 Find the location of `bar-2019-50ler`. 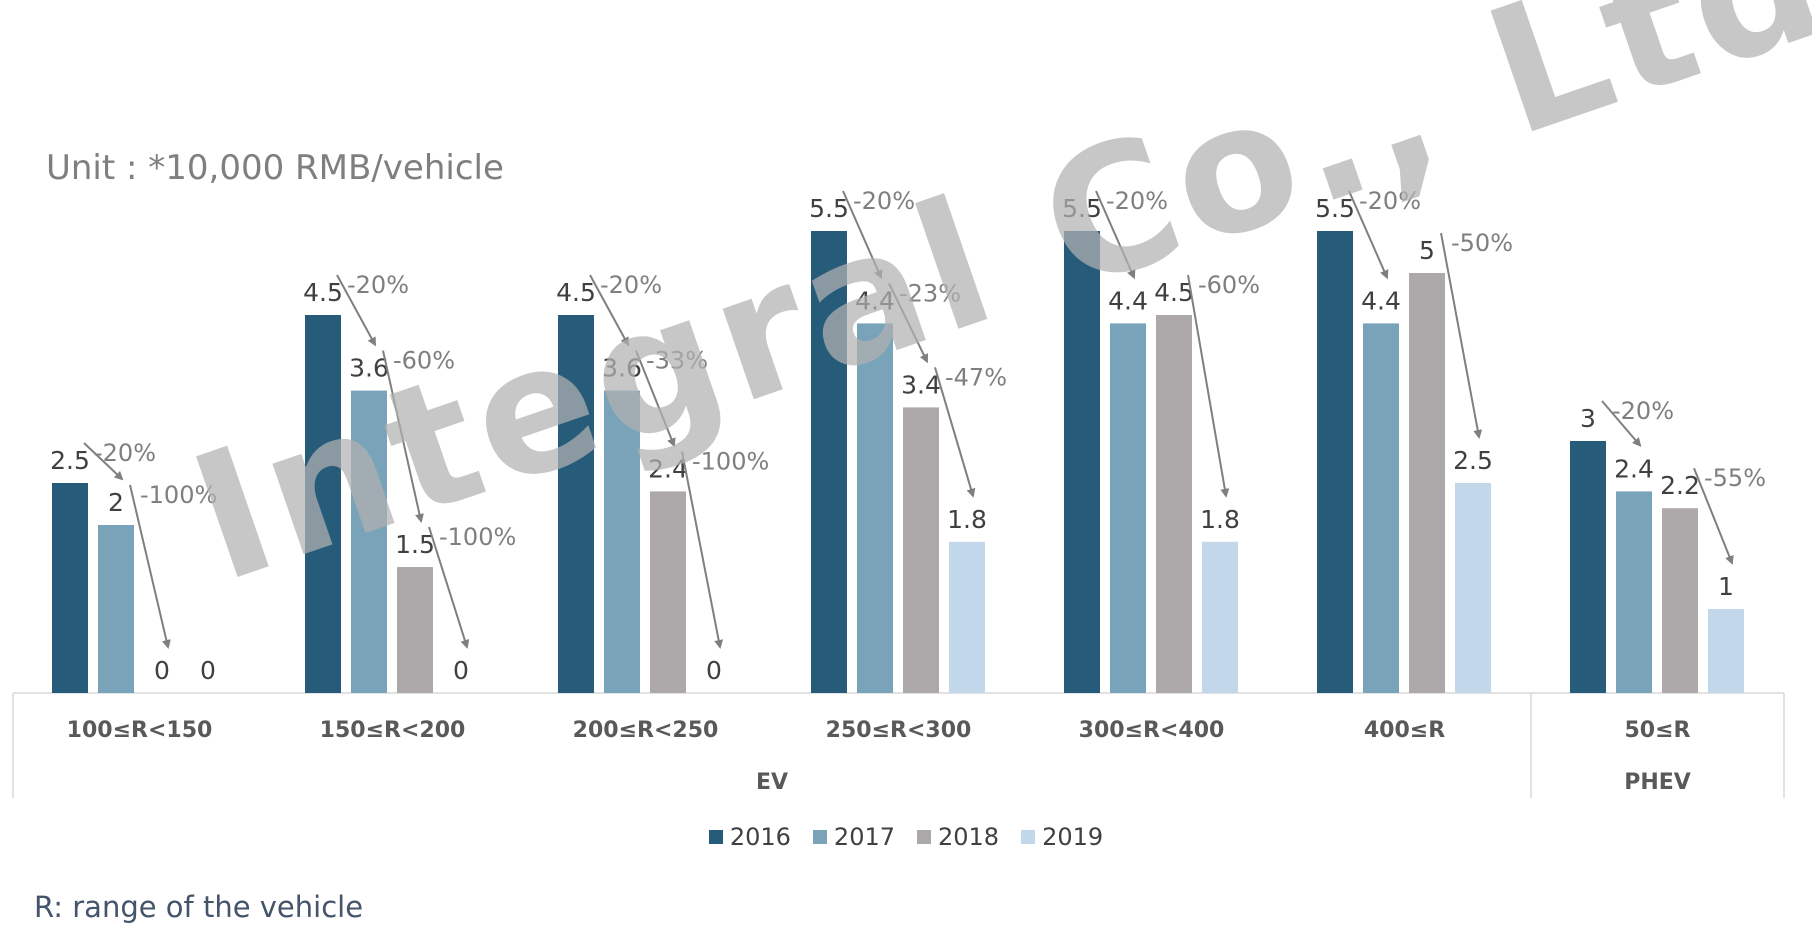

bar-2019-50ler is located at coordinates (1726, 651).